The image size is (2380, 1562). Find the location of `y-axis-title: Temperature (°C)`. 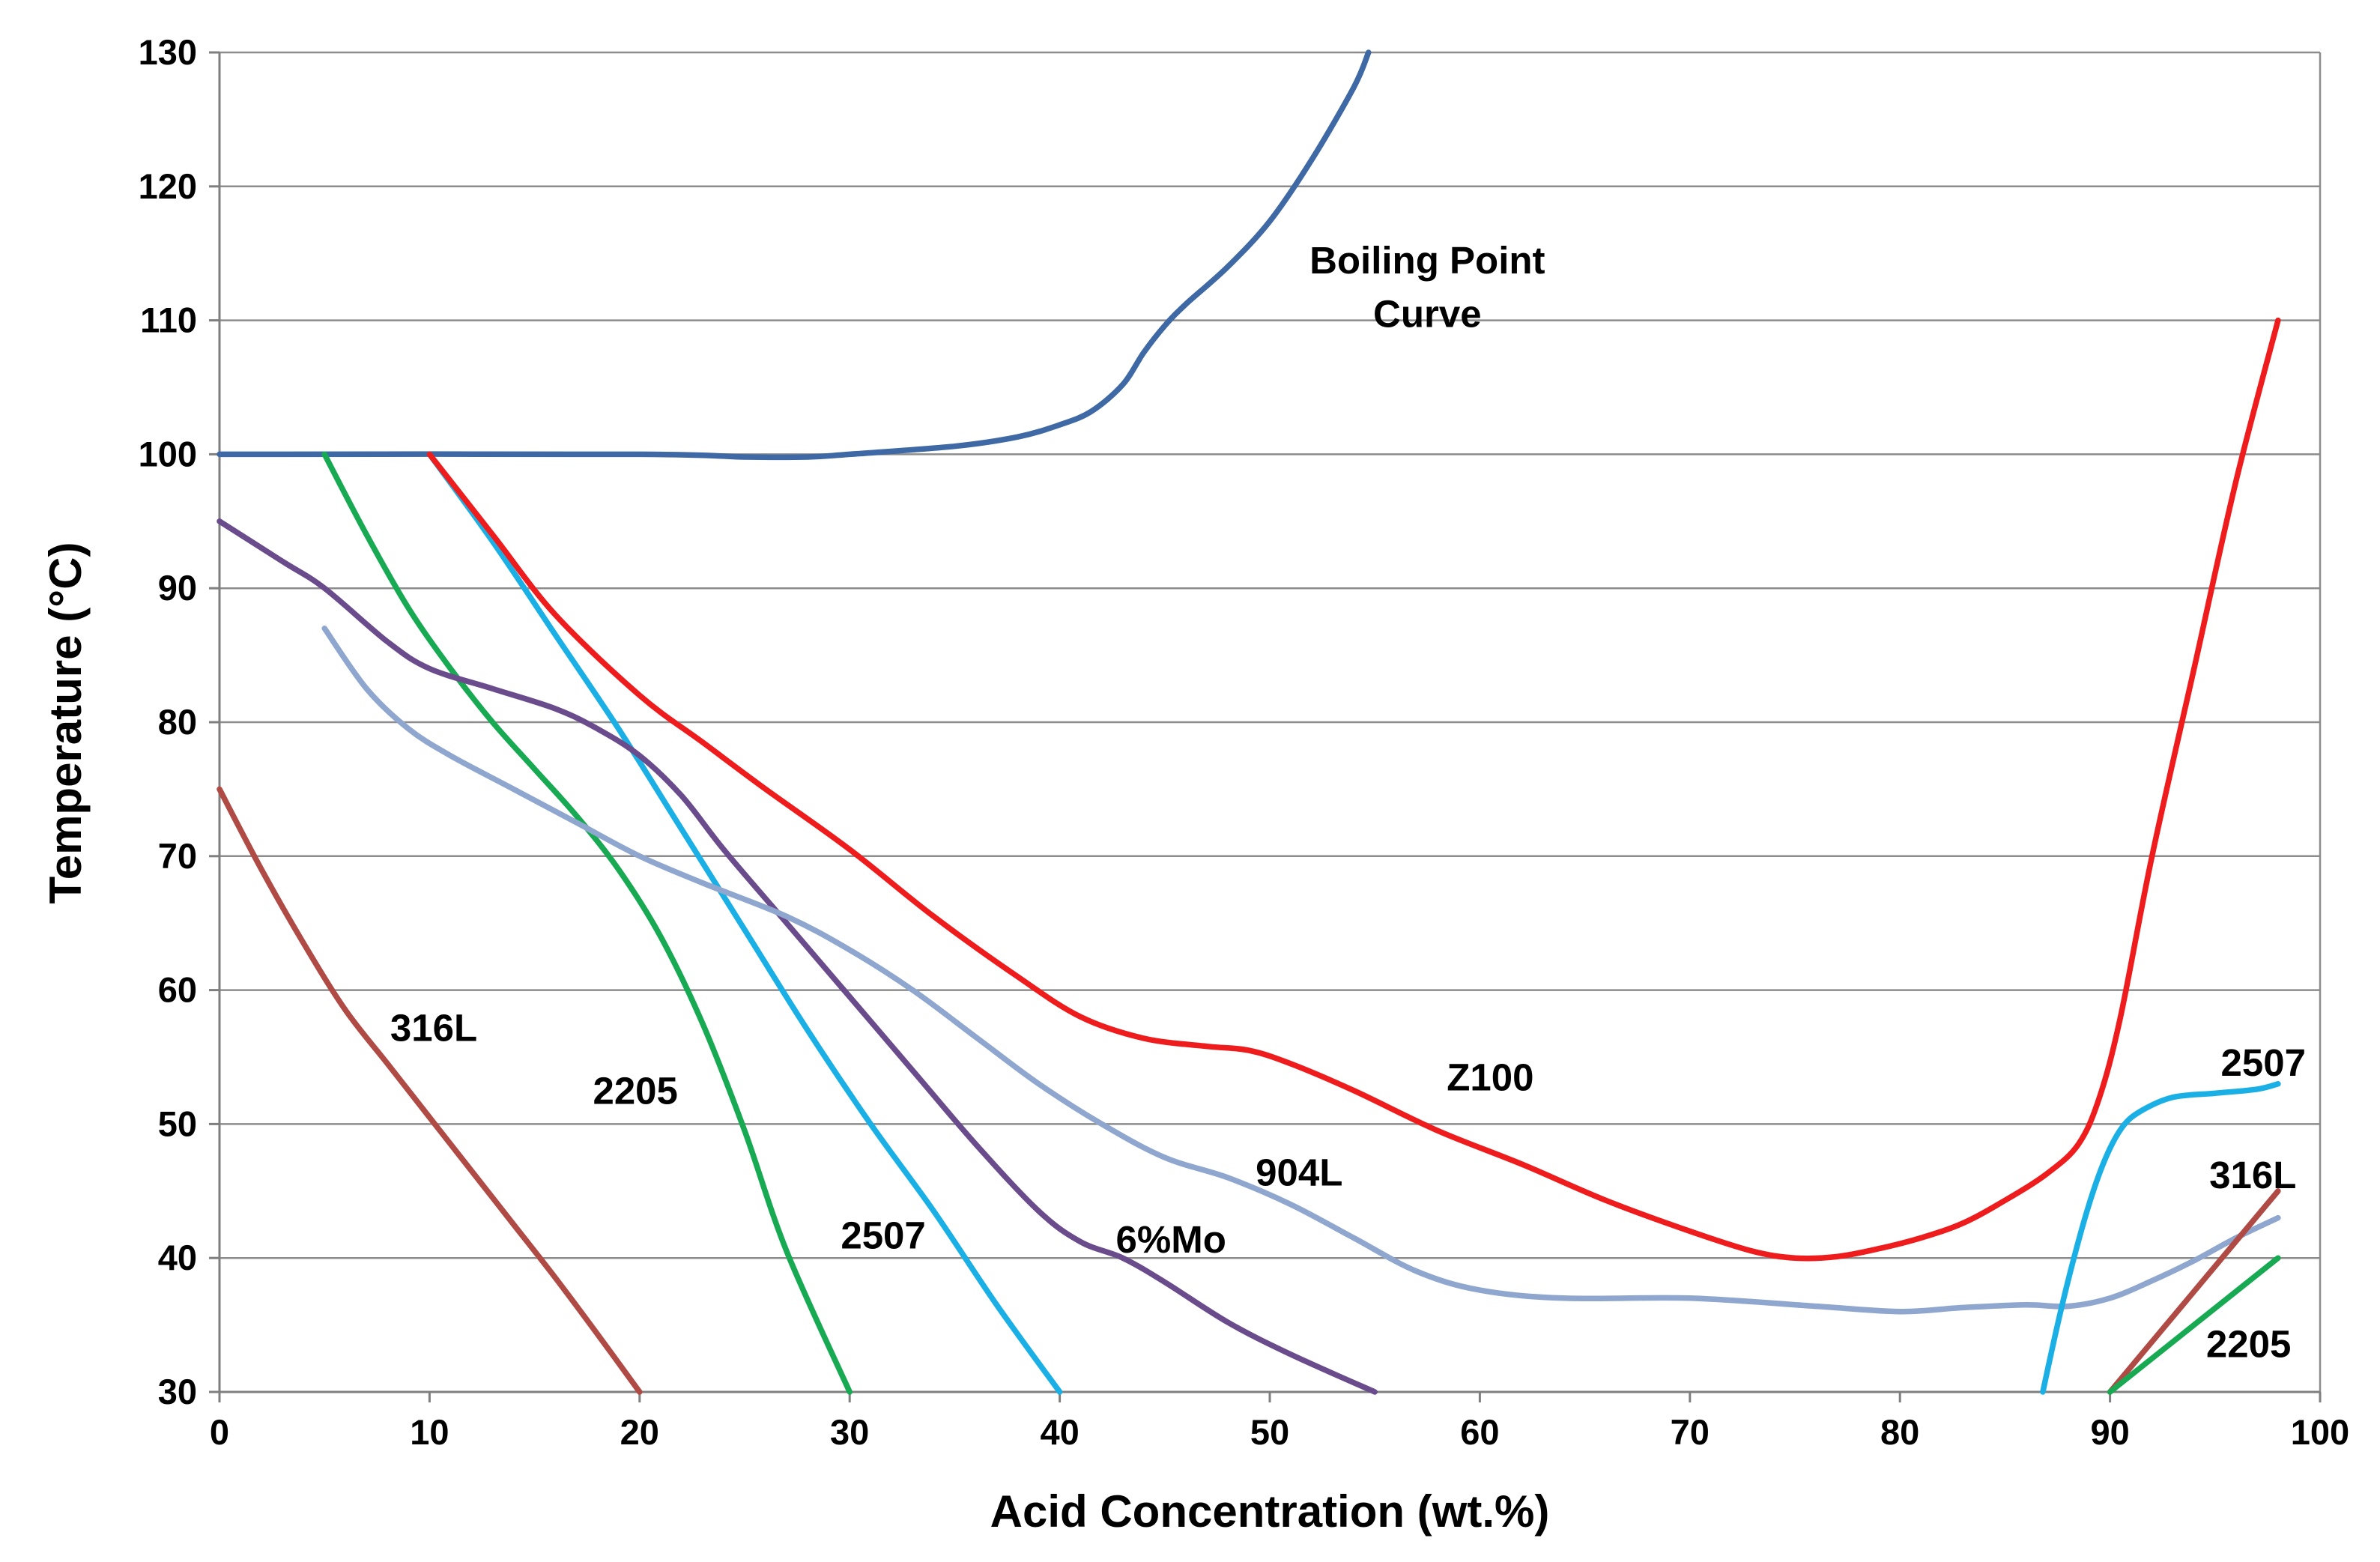

y-axis-title: Temperature (°C) is located at coordinates (65, 723).